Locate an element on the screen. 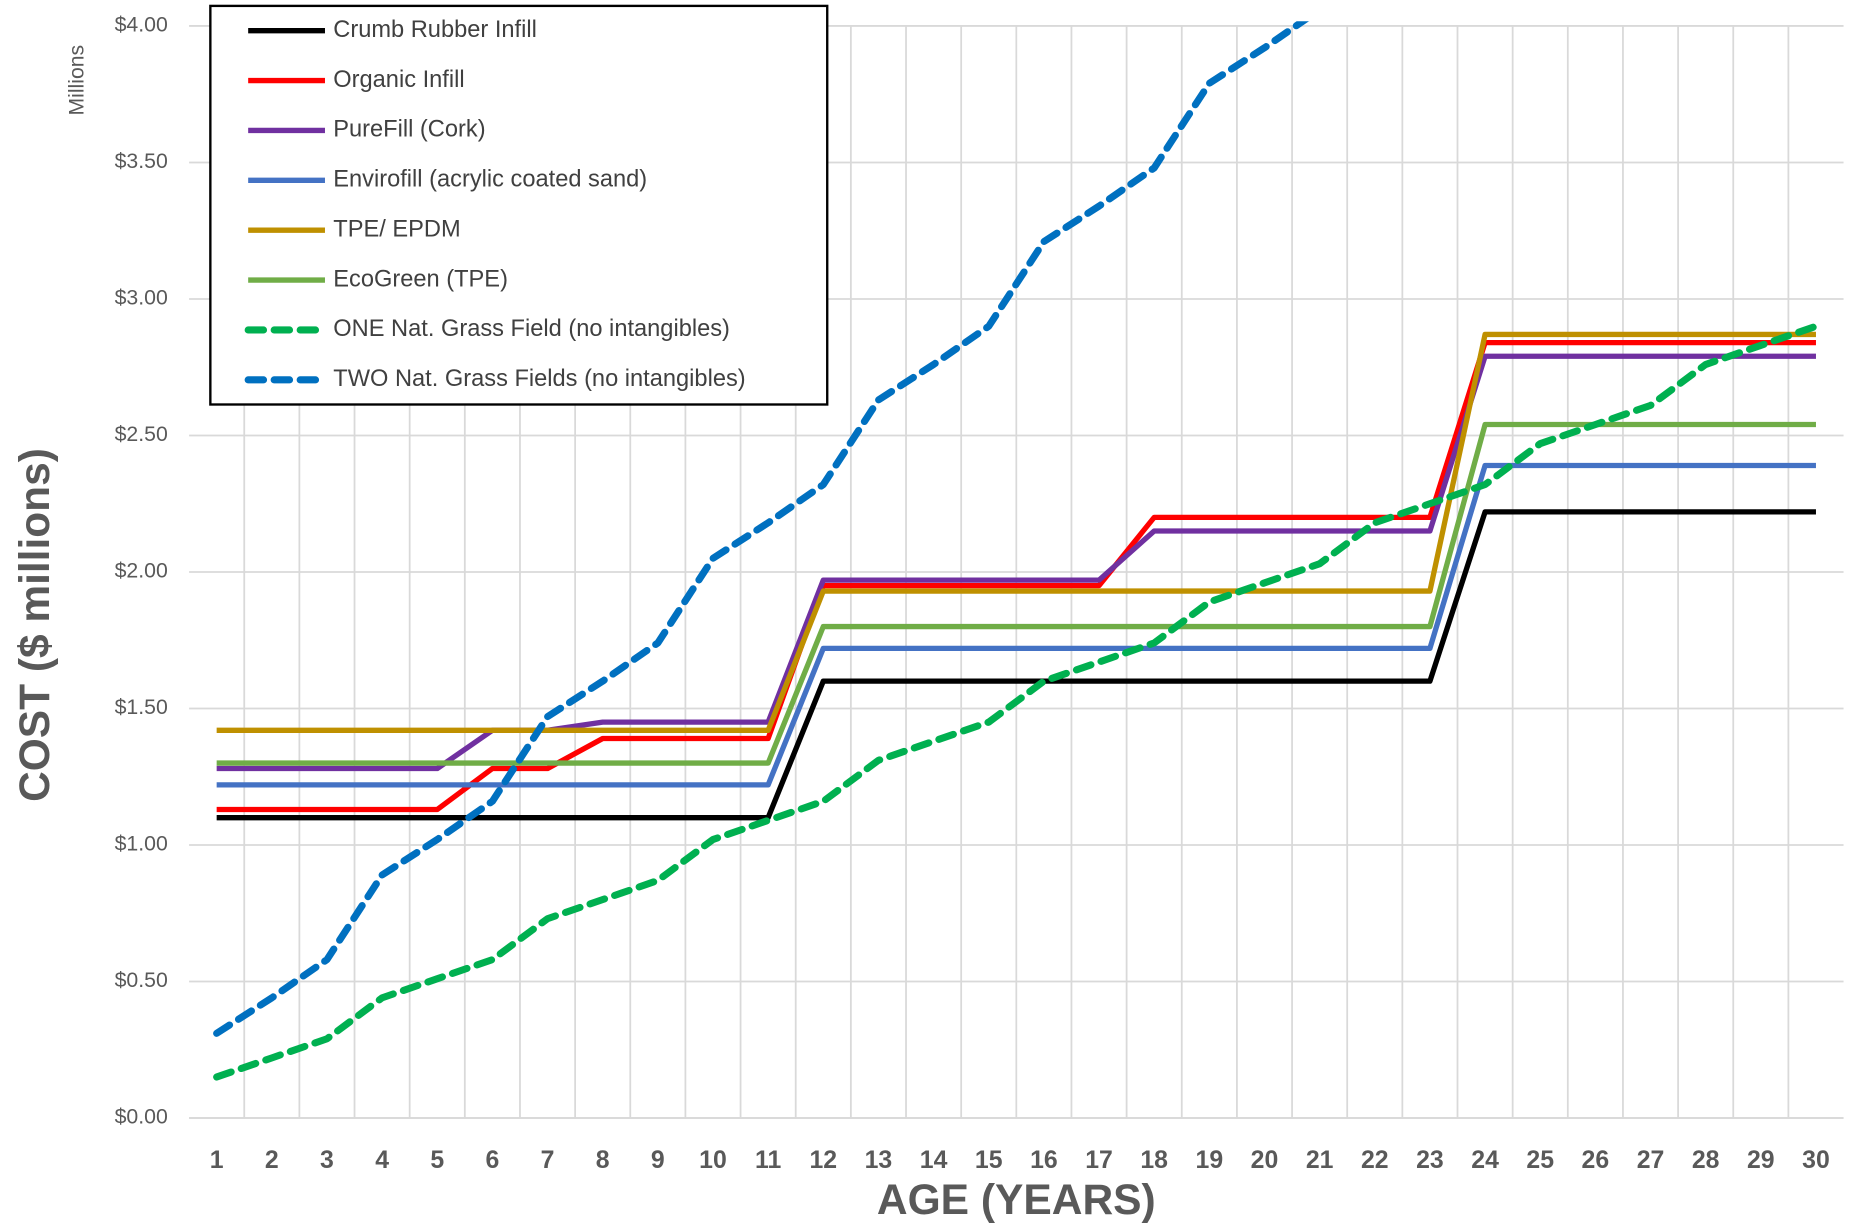 This screenshot has width=1853, height=1230. legend-label: PureFill (Cork) is located at coordinates (409, 130).